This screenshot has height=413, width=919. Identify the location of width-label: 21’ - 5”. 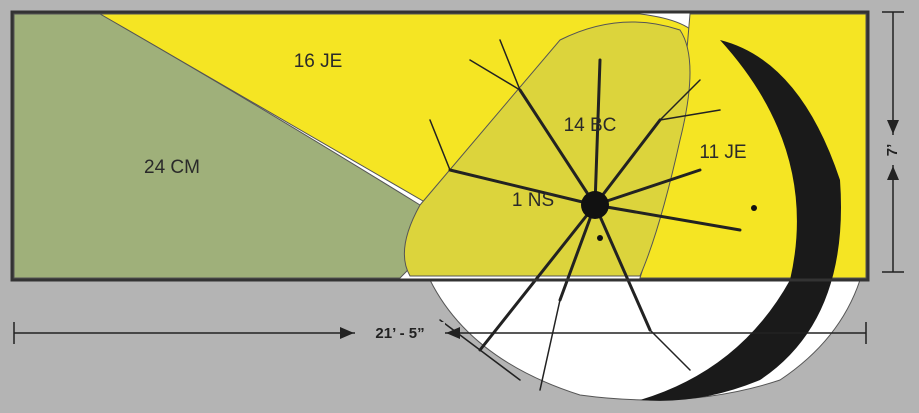
(399, 333).